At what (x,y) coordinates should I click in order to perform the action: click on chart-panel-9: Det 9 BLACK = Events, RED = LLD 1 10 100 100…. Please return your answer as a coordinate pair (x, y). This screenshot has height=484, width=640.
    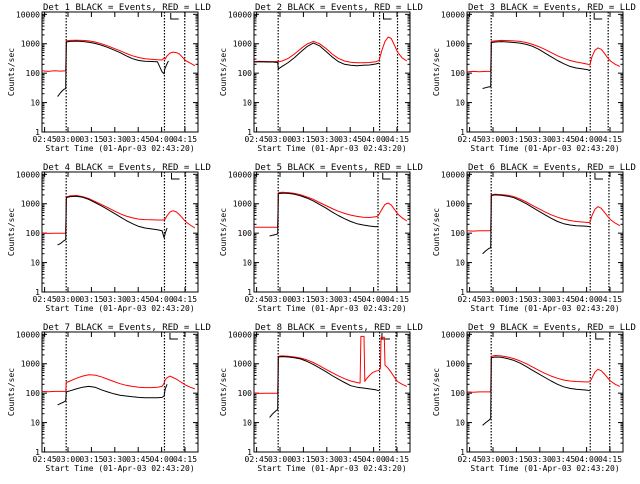
    Looking at the image, I should click on (534, 398).